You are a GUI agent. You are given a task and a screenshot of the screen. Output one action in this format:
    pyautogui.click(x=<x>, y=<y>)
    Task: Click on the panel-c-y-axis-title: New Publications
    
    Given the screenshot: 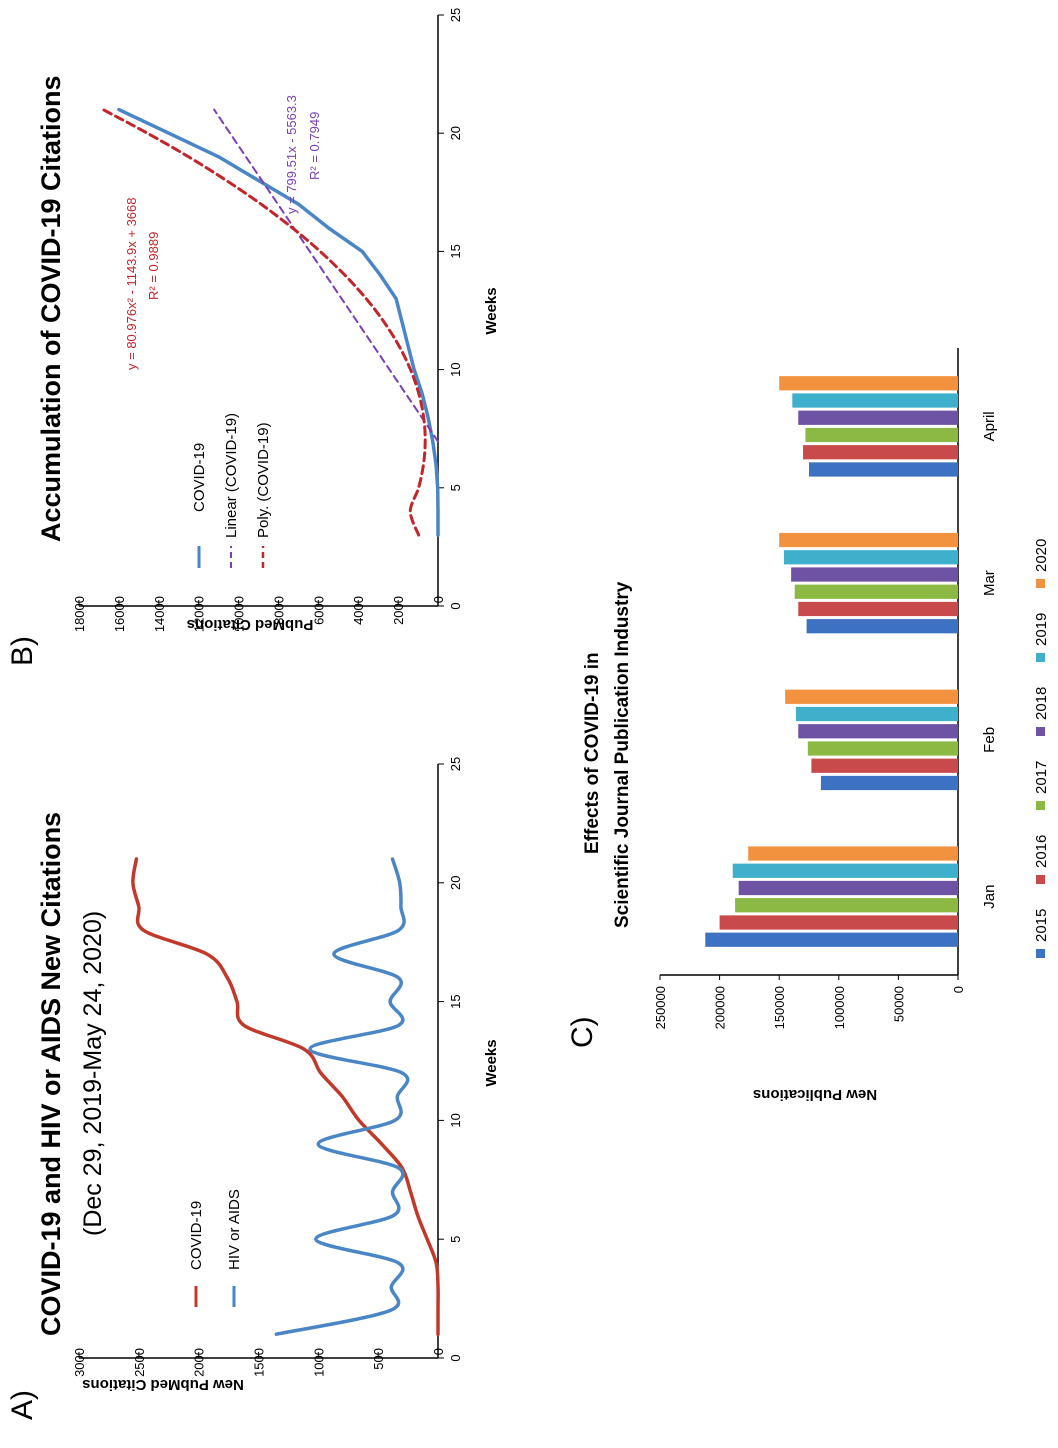 What is the action you would take?
    pyautogui.click(x=815, y=1094)
    